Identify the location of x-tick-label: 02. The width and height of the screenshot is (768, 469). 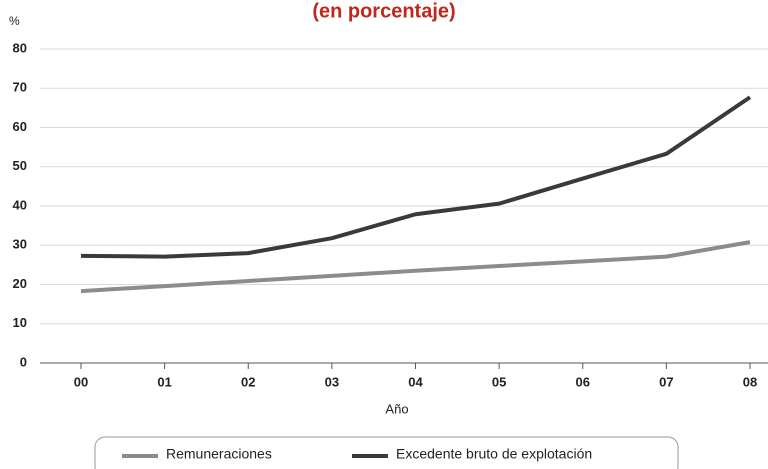
(248, 381).